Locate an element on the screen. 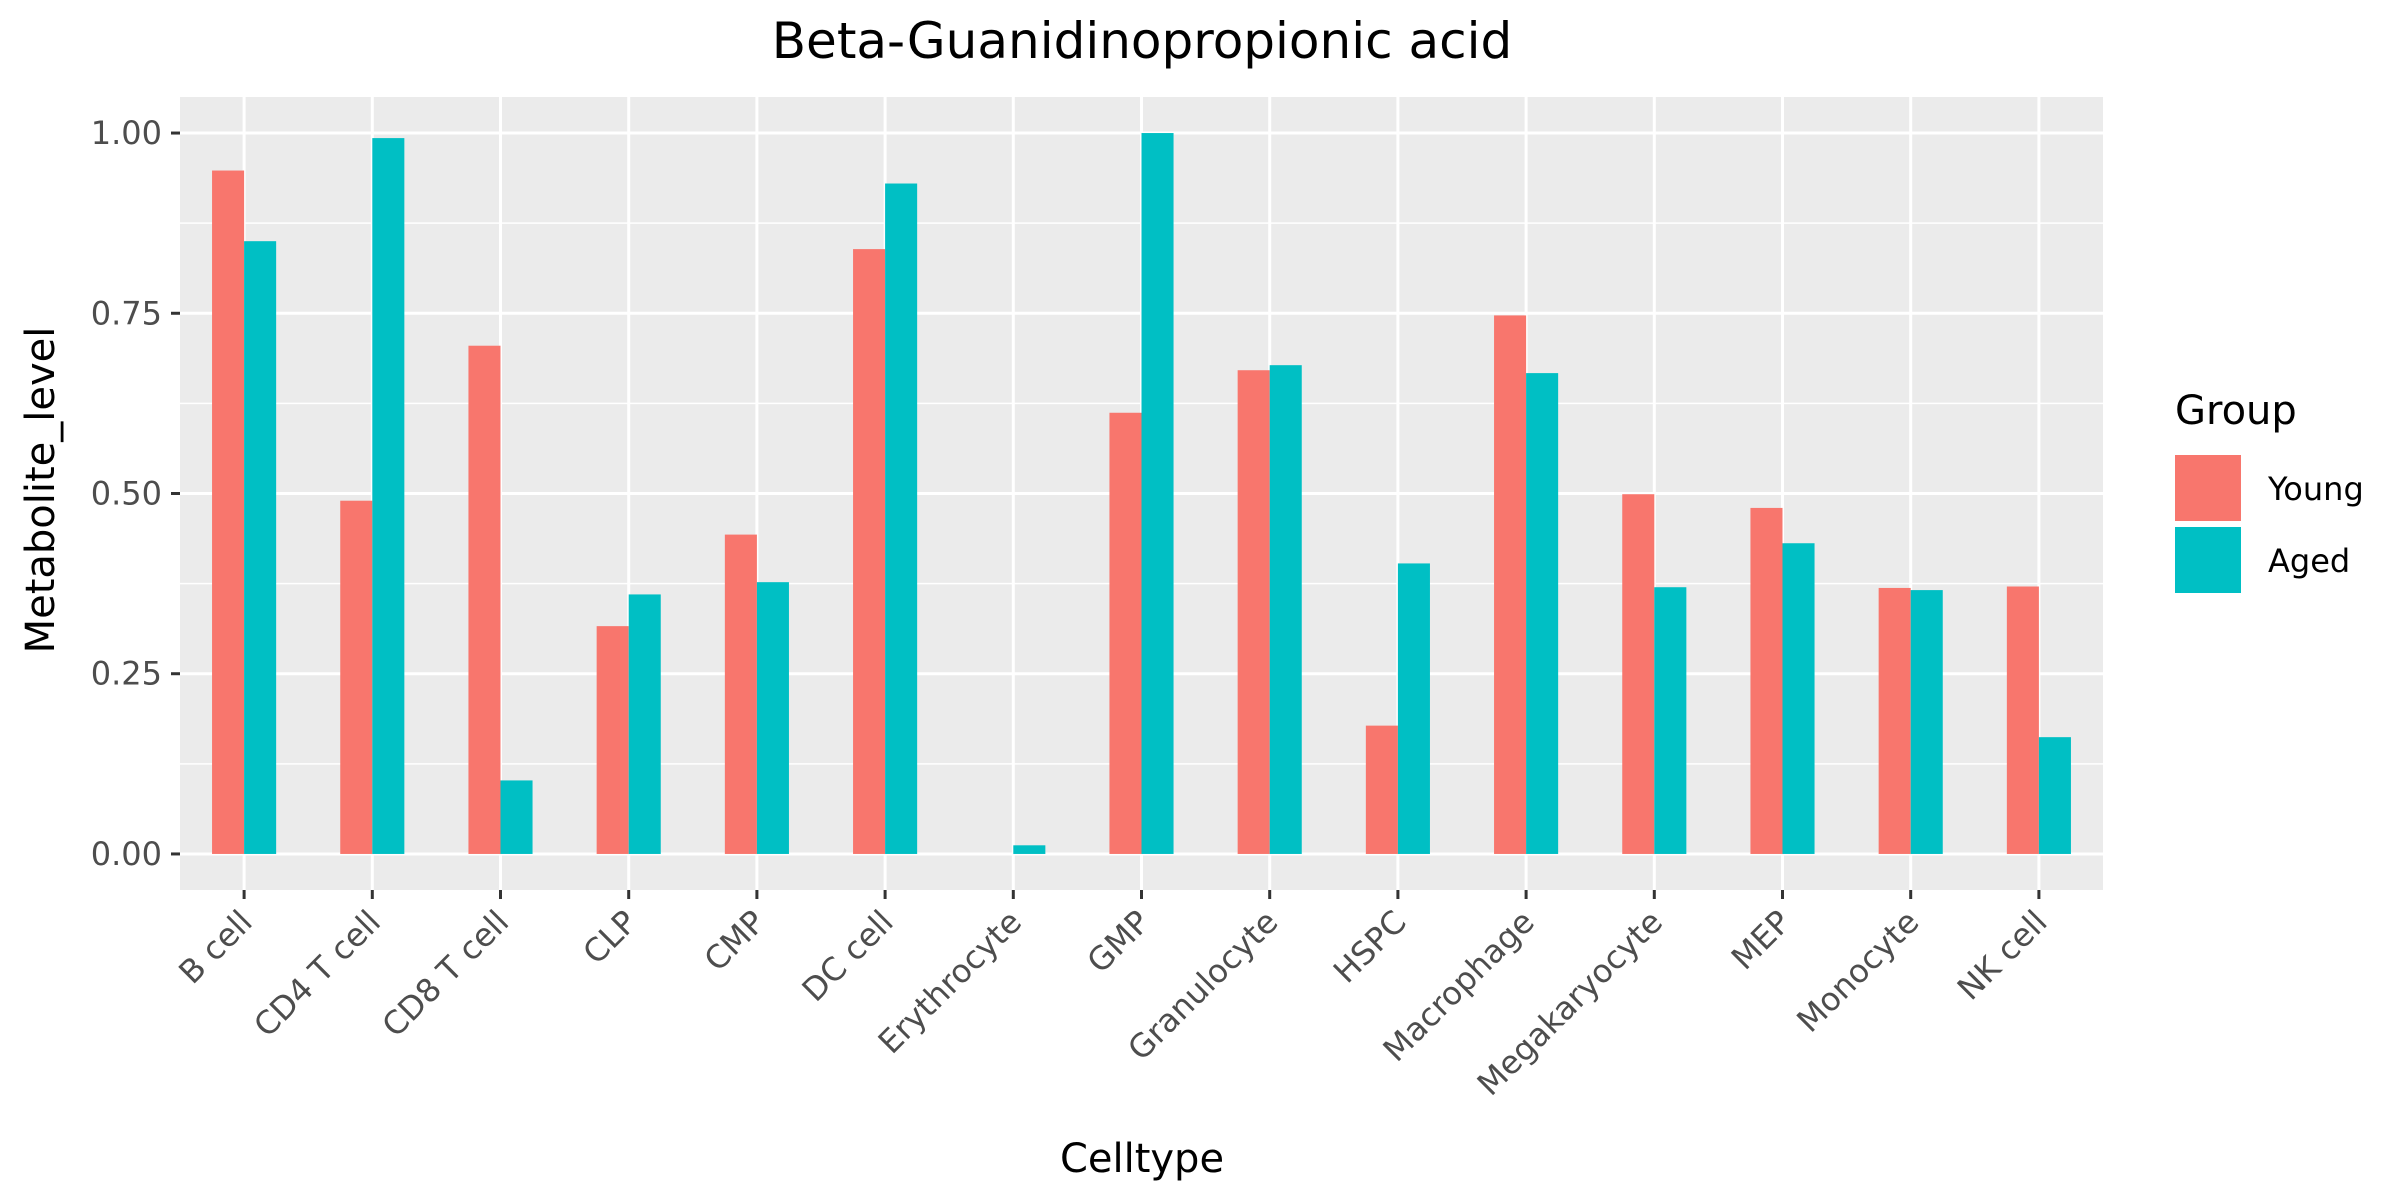 The height and width of the screenshot is (1200, 2400). x-axis-title: Celltype is located at coordinates (1142, 1159).